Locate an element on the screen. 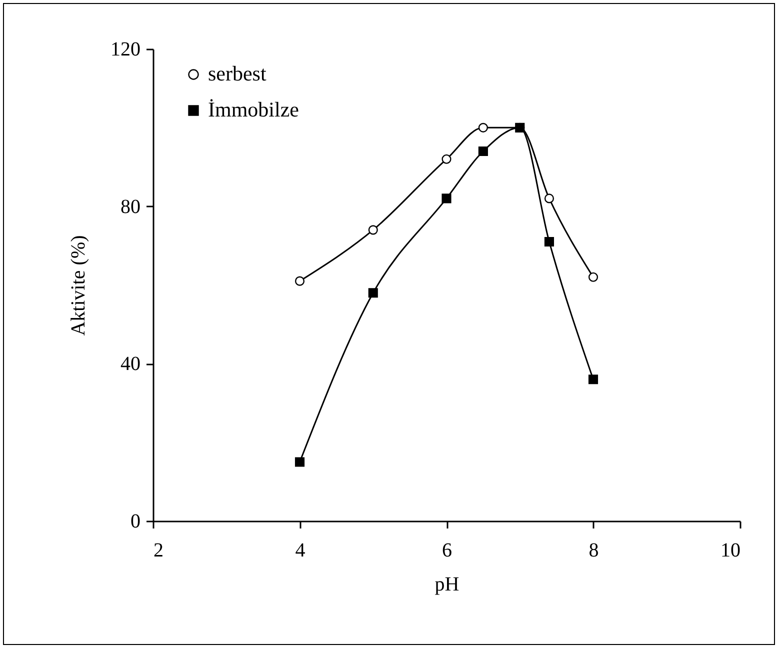 Image resolution: width=782 pixels, height=651 pixels. x-axis-title: pH is located at coordinates (447, 585).